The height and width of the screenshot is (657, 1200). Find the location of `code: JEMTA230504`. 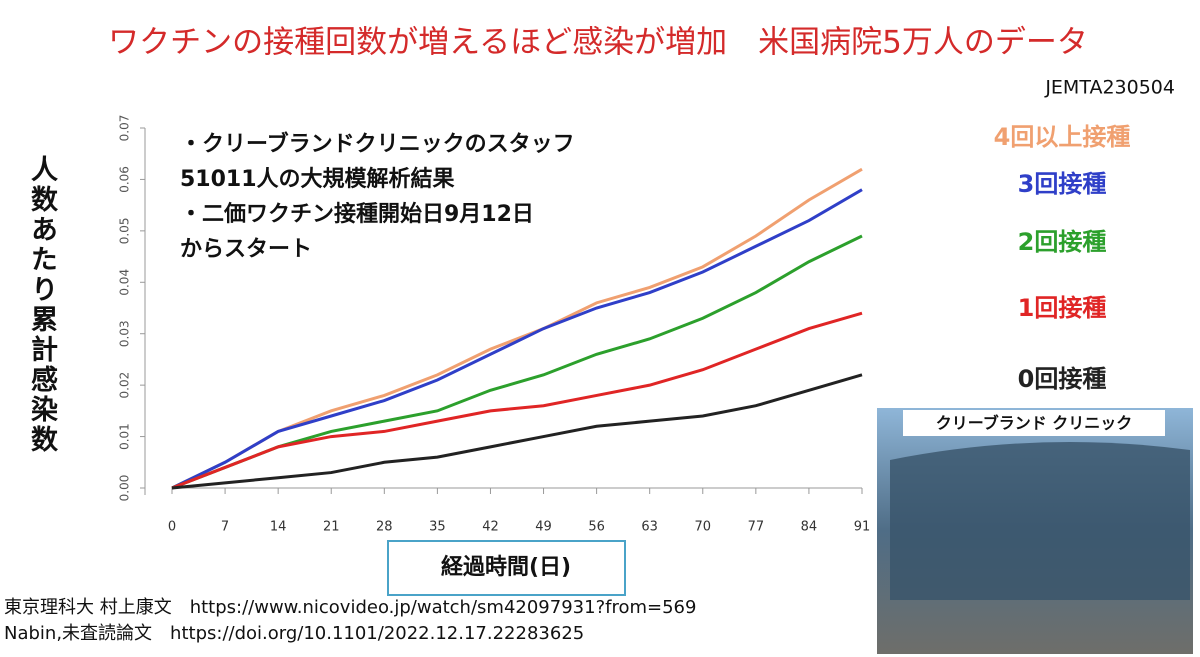

code: JEMTA230504 is located at coordinates (1109, 88).